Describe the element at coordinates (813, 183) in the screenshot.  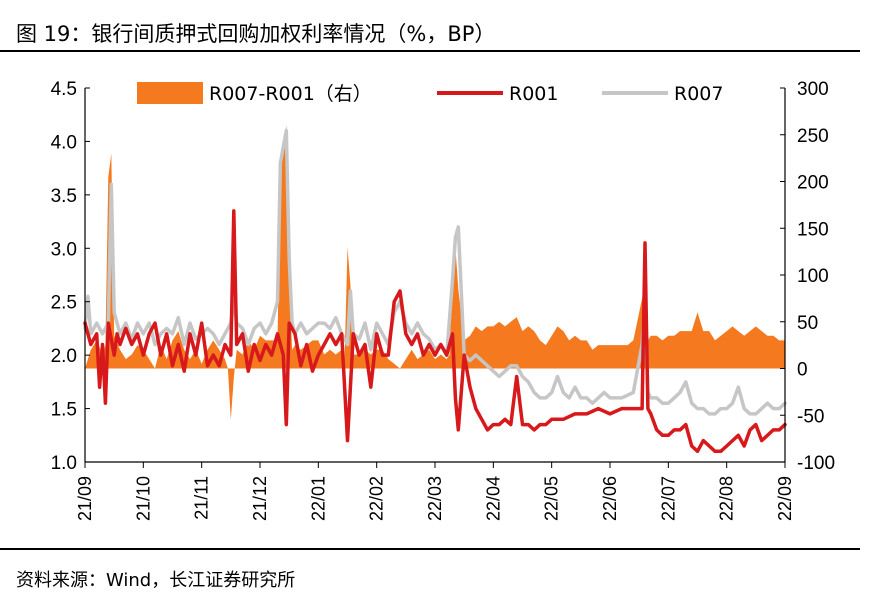
I see `right-tick-label: 200` at that location.